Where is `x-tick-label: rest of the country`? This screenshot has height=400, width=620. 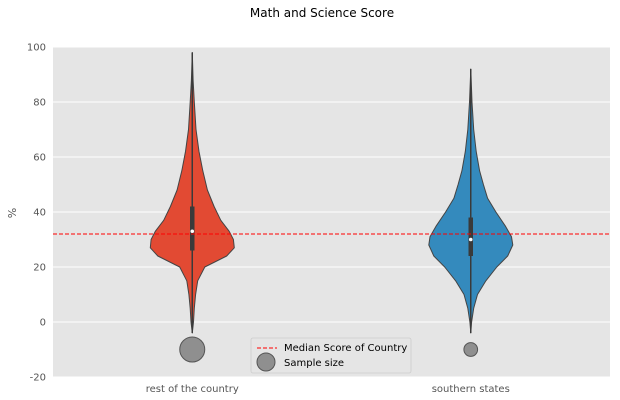
x-tick-label: rest of the country is located at coordinates (192, 389).